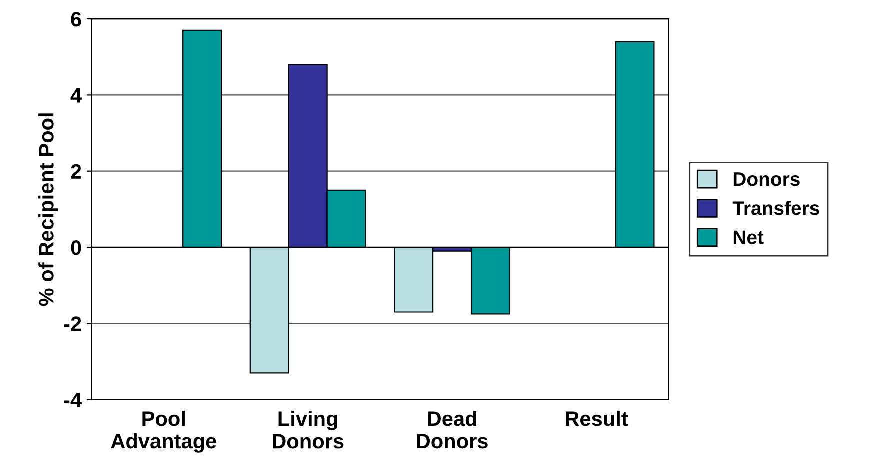  What do you see at coordinates (452, 429) in the screenshot?
I see `x-tick-label: Dead Donors` at bounding box center [452, 429].